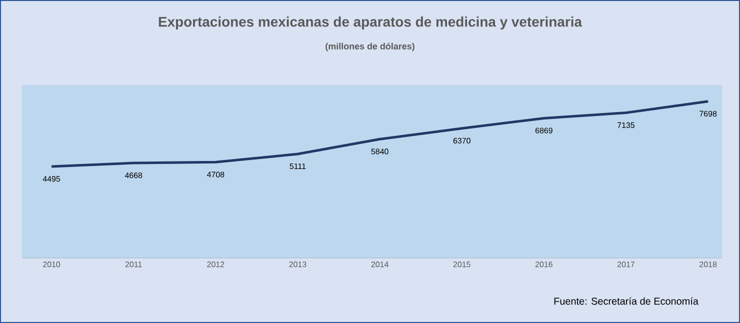 Image resolution: width=740 pixels, height=323 pixels. I want to click on source-note: Fuente: Secretaría de Economía, so click(626, 301).